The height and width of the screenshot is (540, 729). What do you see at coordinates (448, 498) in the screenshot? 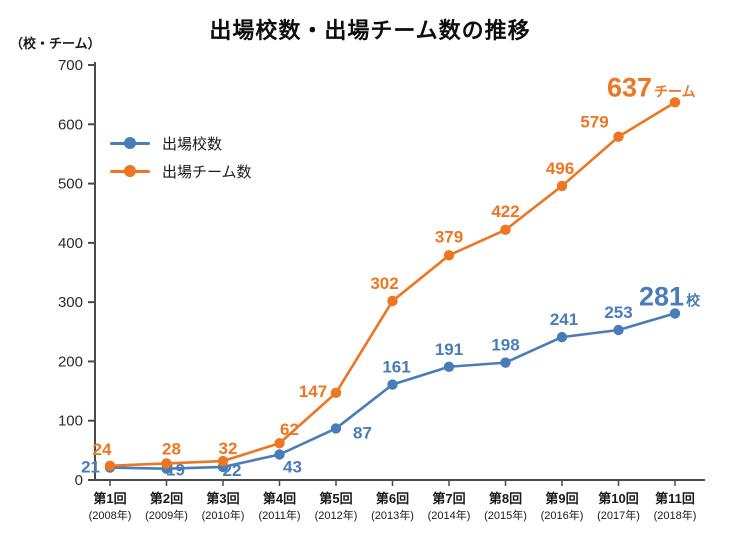
I see `x-axis-label-round: 第7回` at bounding box center [448, 498].